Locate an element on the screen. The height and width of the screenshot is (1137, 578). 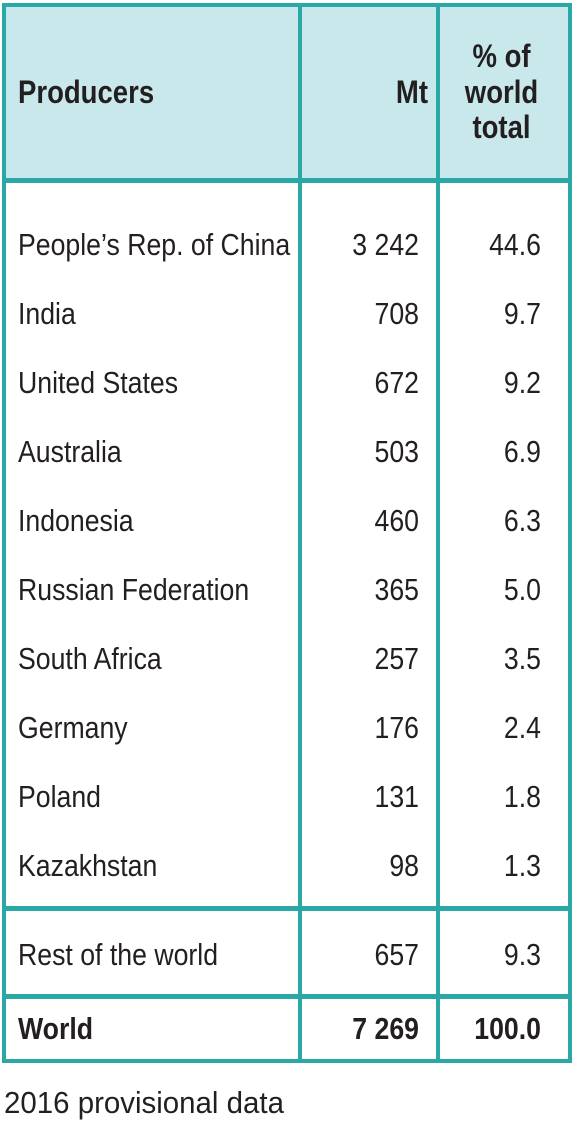
row-mt: 257 is located at coordinates (396, 658).